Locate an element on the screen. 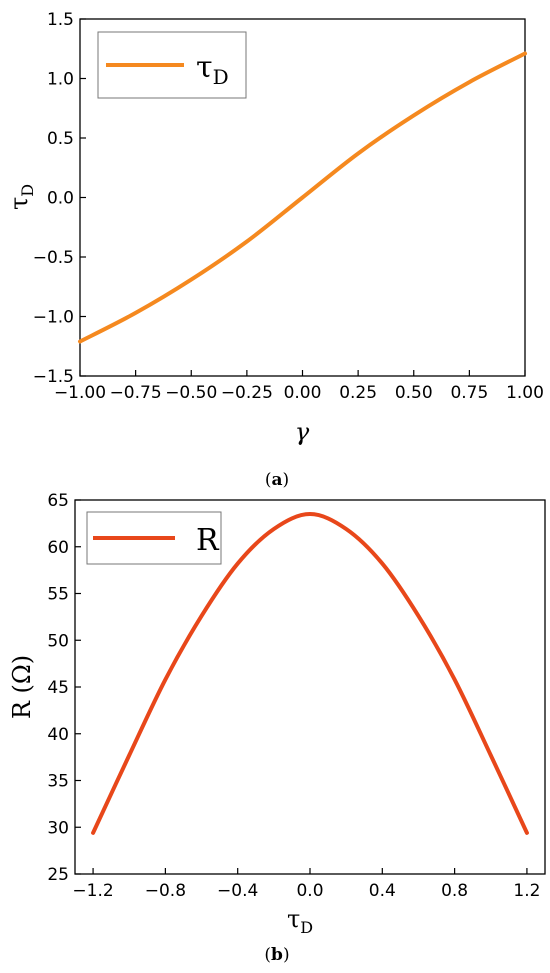  svg-text: R (Ω) is located at coordinates (22, 687).